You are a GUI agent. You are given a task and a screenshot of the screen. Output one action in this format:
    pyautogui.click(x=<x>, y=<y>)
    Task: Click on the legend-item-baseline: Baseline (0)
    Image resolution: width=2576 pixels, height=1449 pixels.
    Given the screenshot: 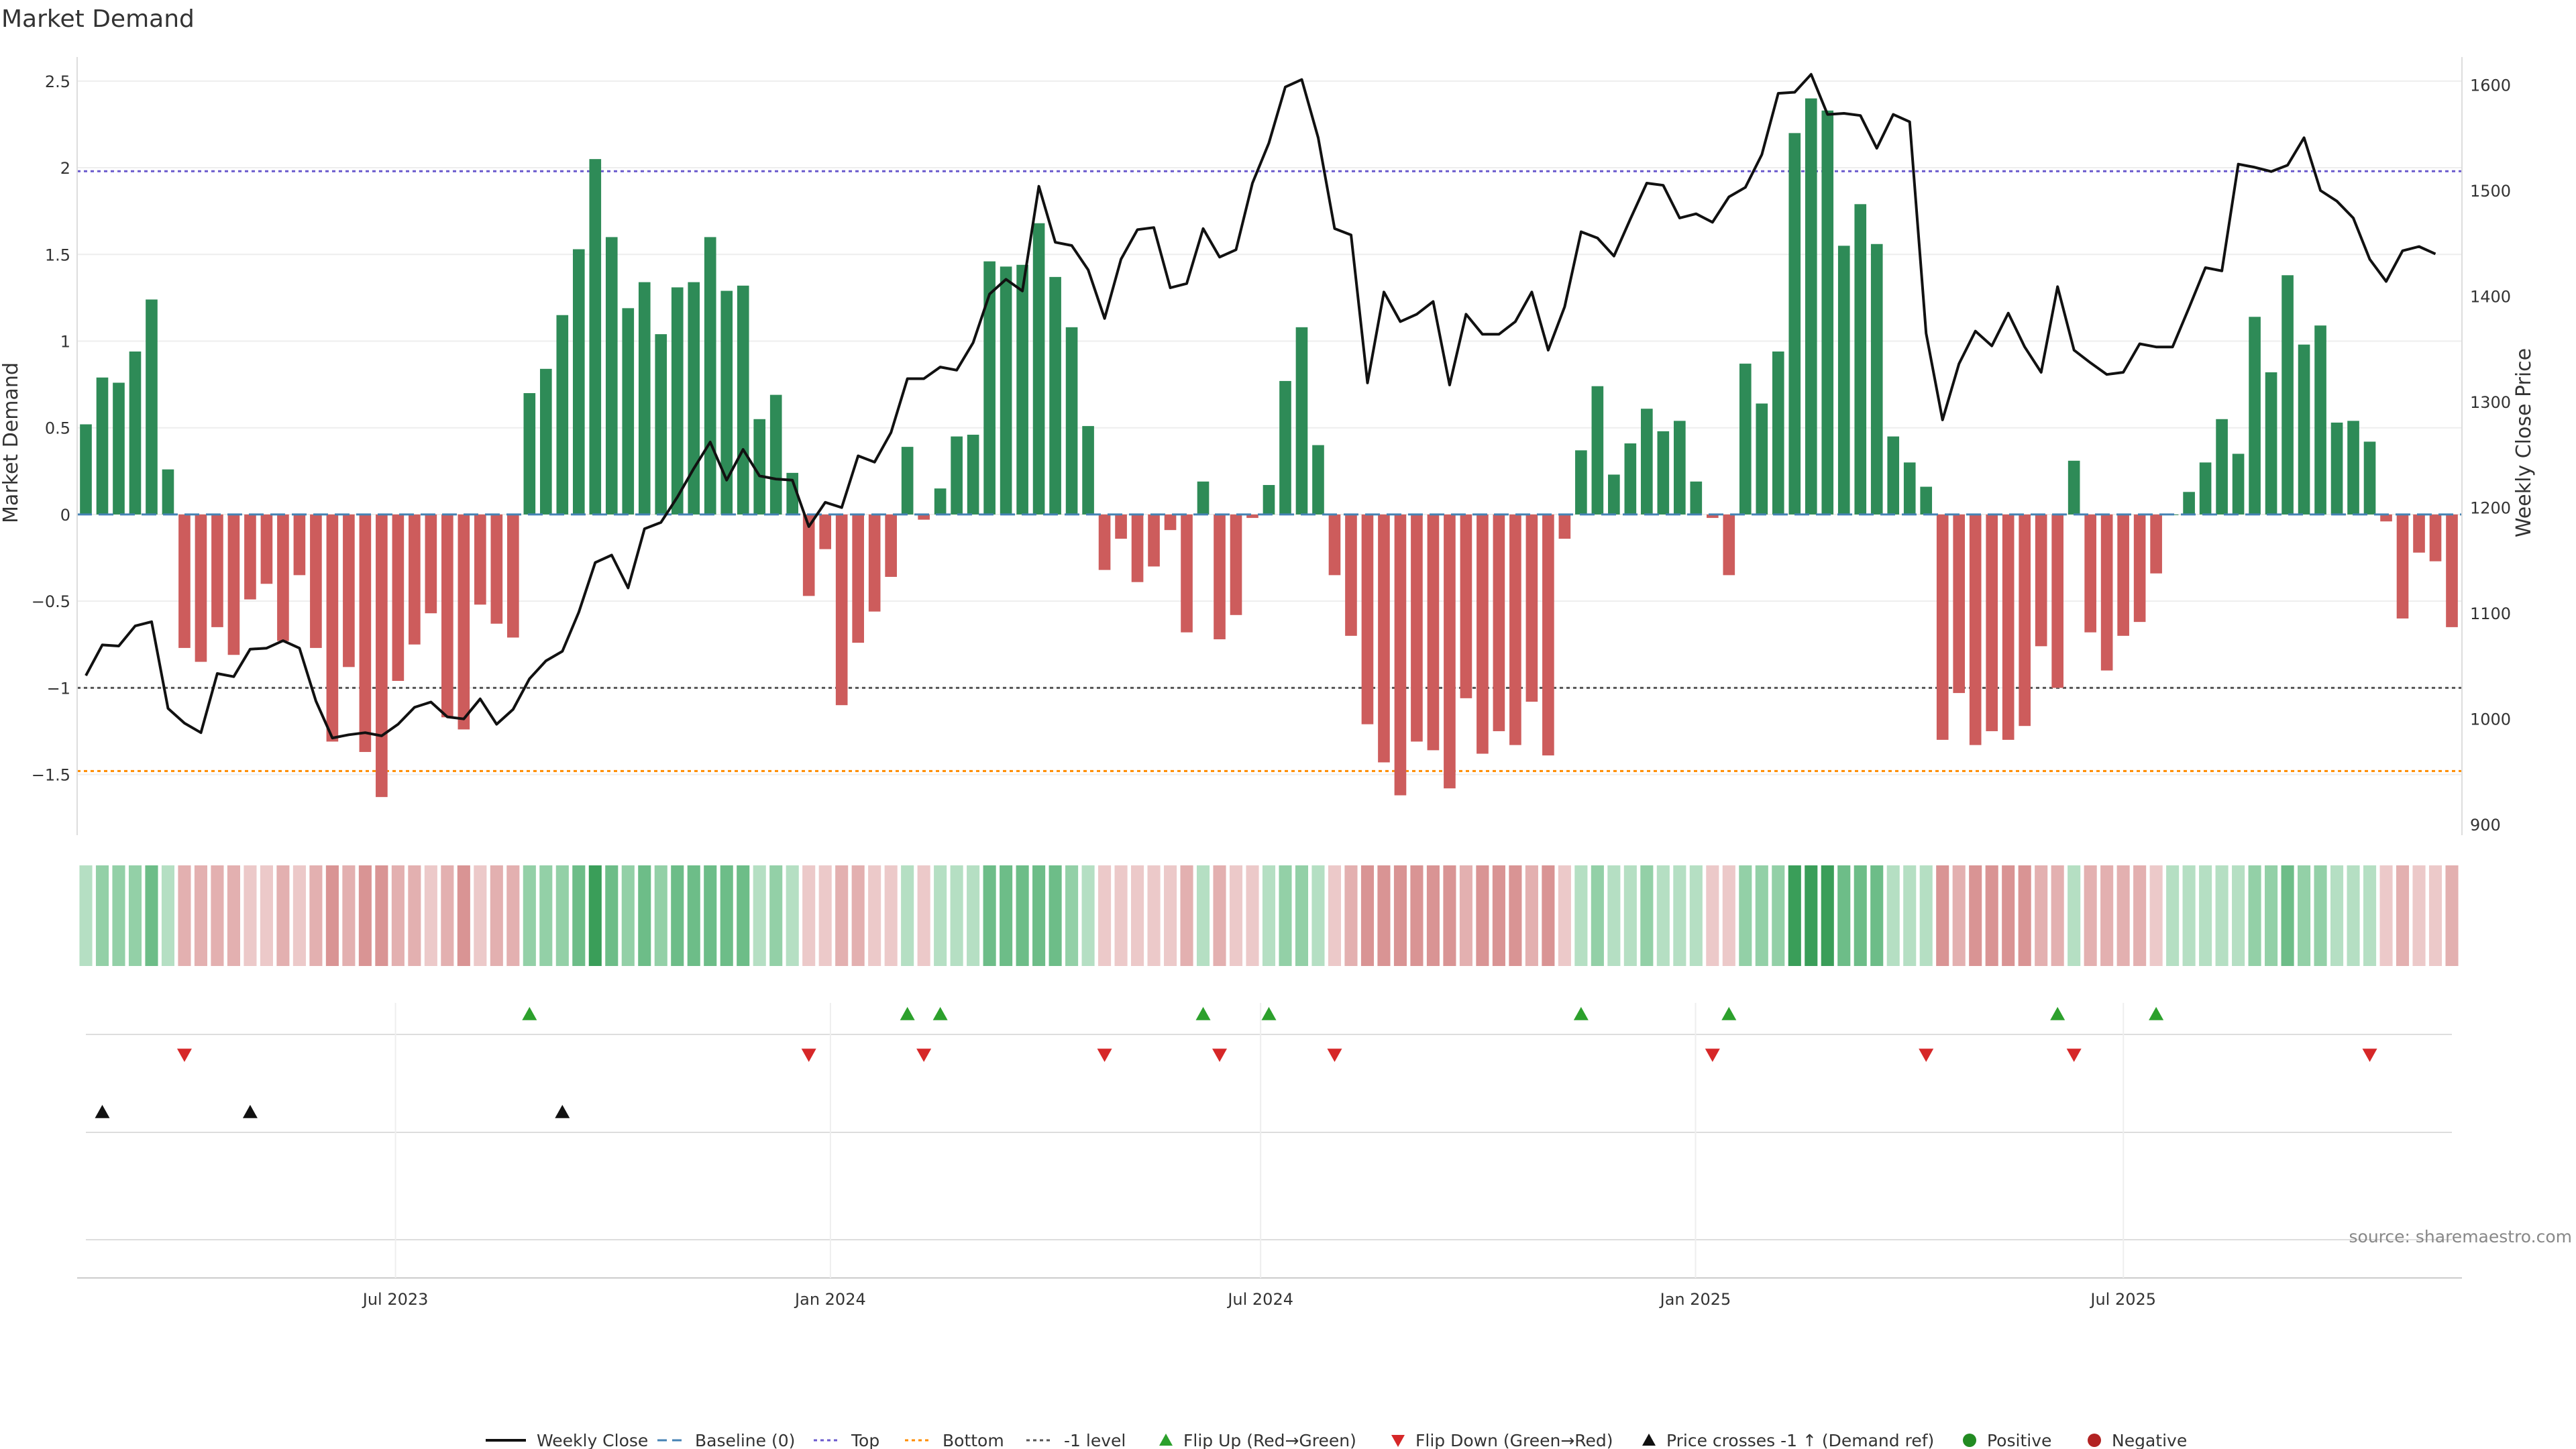 What is the action you would take?
    pyautogui.click(x=726, y=1440)
    